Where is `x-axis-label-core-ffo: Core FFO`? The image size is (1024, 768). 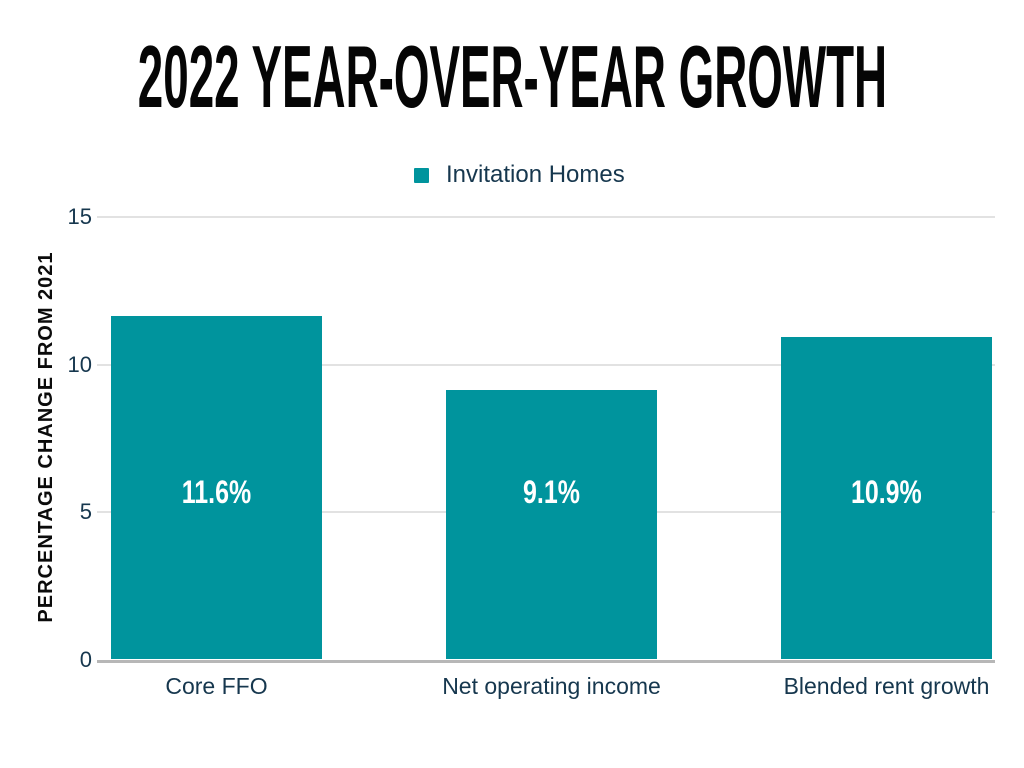 x-axis-label-core-ffo: Core FFO is located at coordinates (216, 686).